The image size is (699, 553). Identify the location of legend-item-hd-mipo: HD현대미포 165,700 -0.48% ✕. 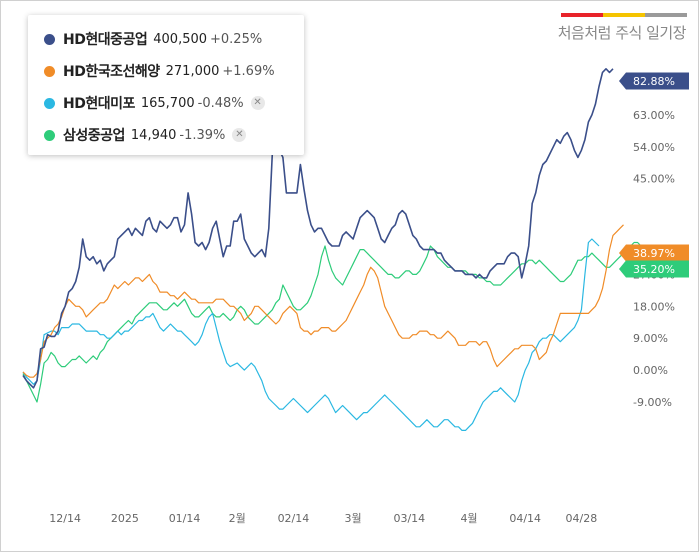
(154, 103).